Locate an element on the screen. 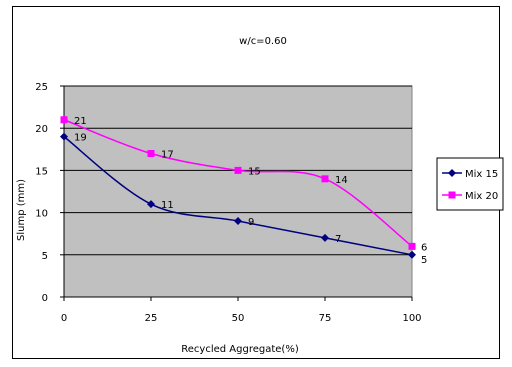 The height and width of the screenshot is (367, 512). legend-label: Mix 20 is located at coordinates (481, 196).